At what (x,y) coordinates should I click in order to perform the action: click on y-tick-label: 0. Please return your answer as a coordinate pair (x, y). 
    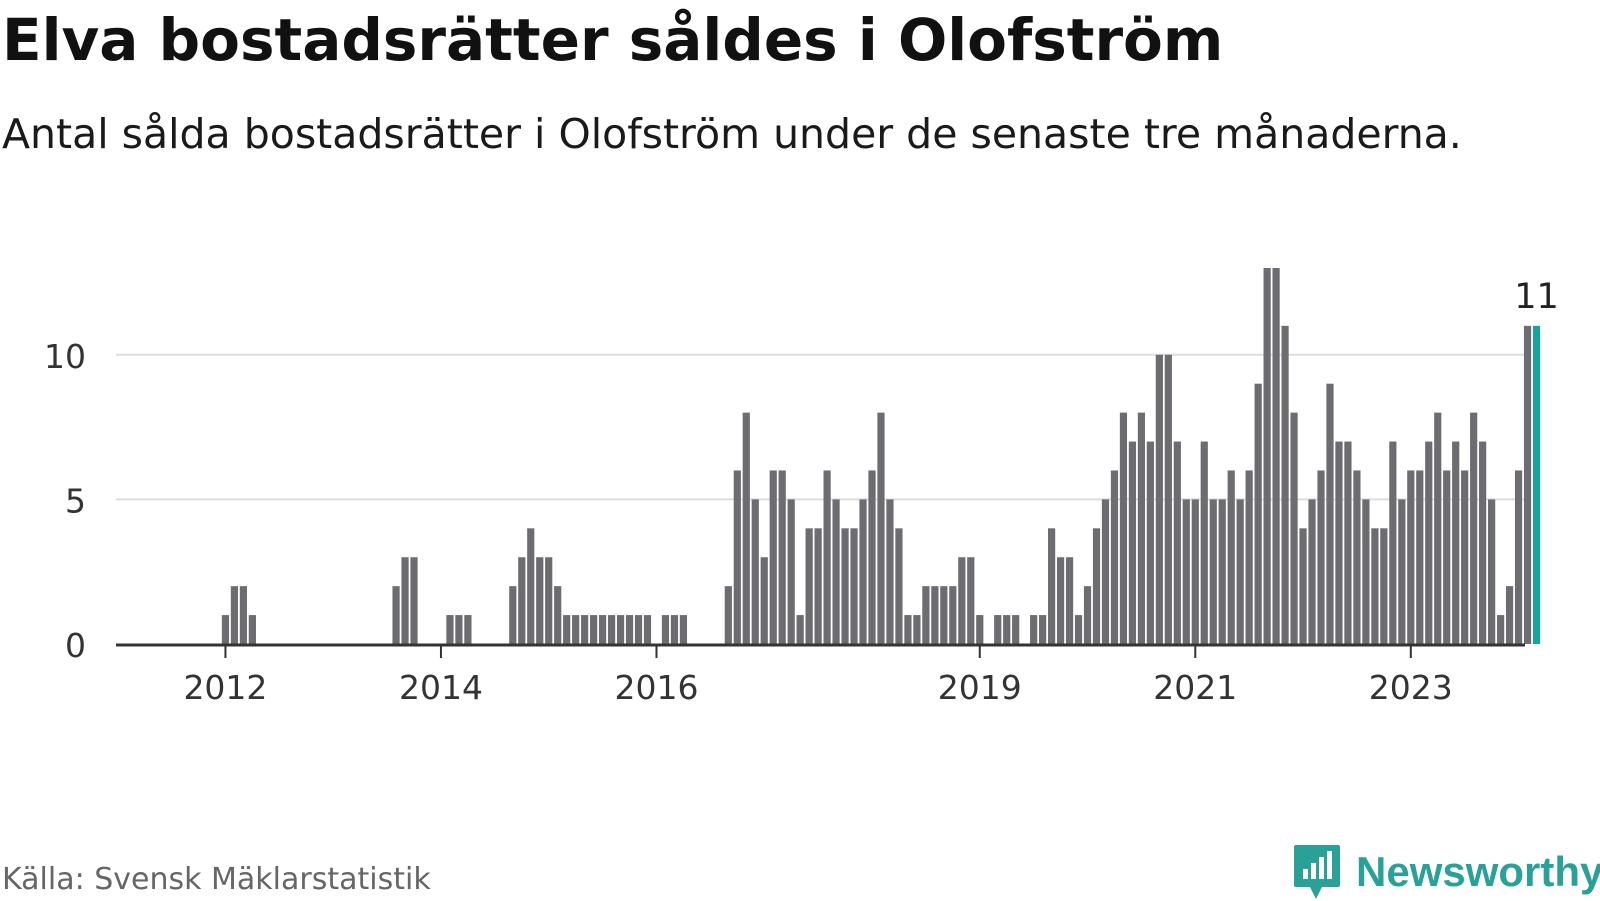
    Looking at the image, I should click on (75, 645).